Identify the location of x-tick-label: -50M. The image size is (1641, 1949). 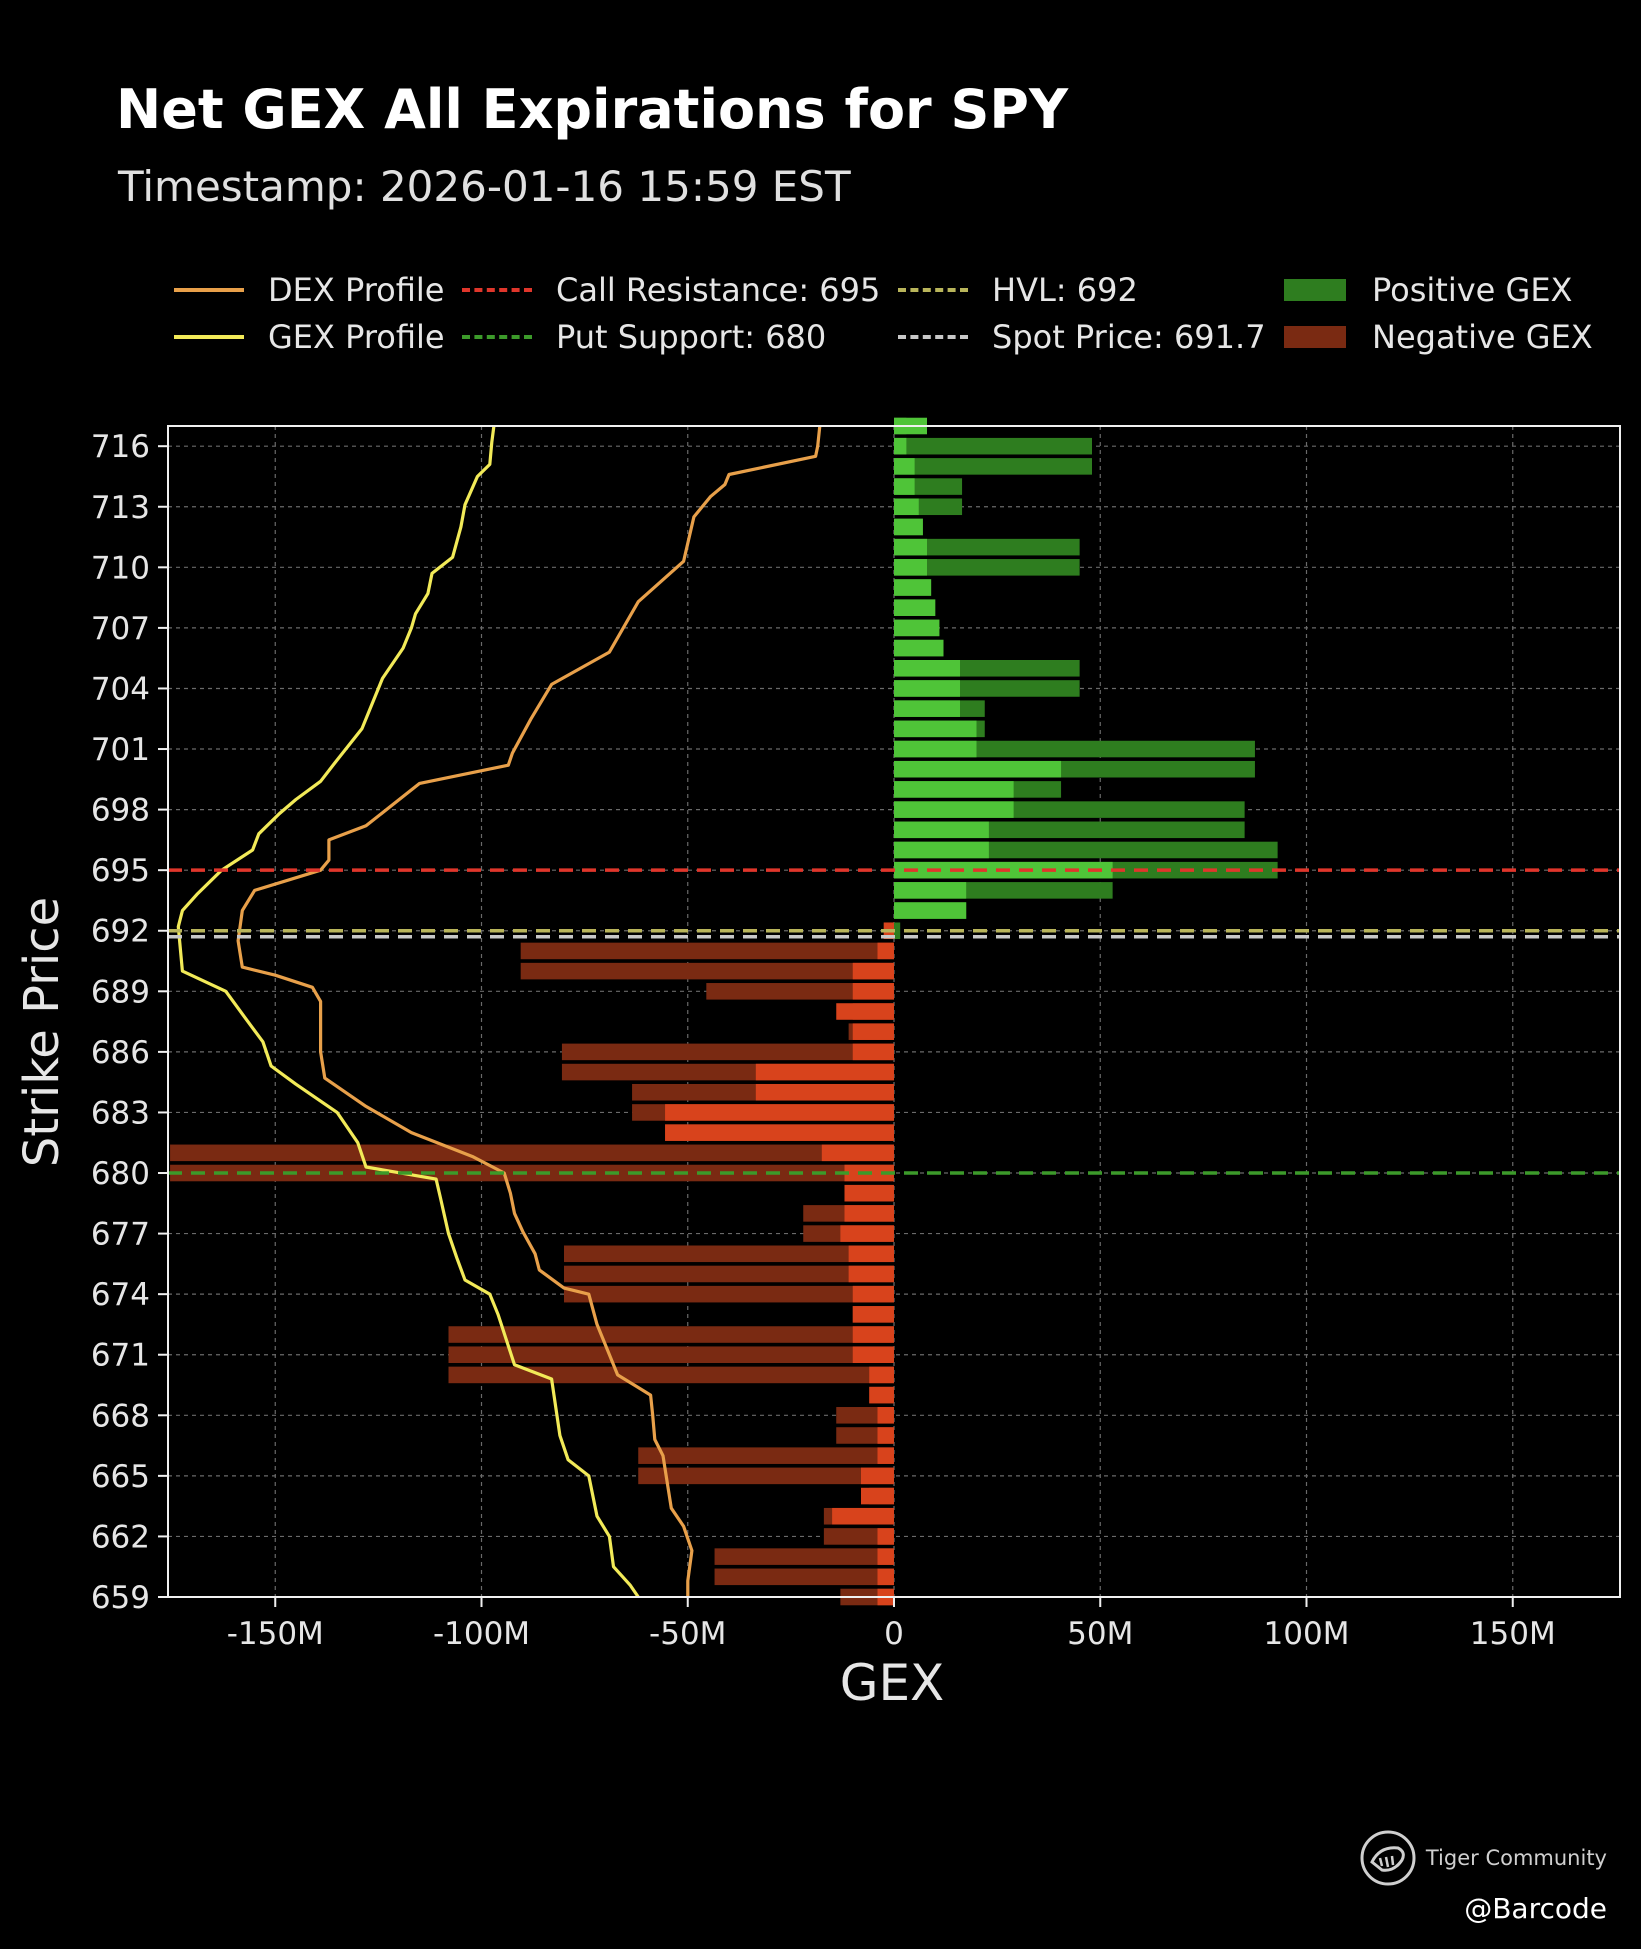
(687, 1634).